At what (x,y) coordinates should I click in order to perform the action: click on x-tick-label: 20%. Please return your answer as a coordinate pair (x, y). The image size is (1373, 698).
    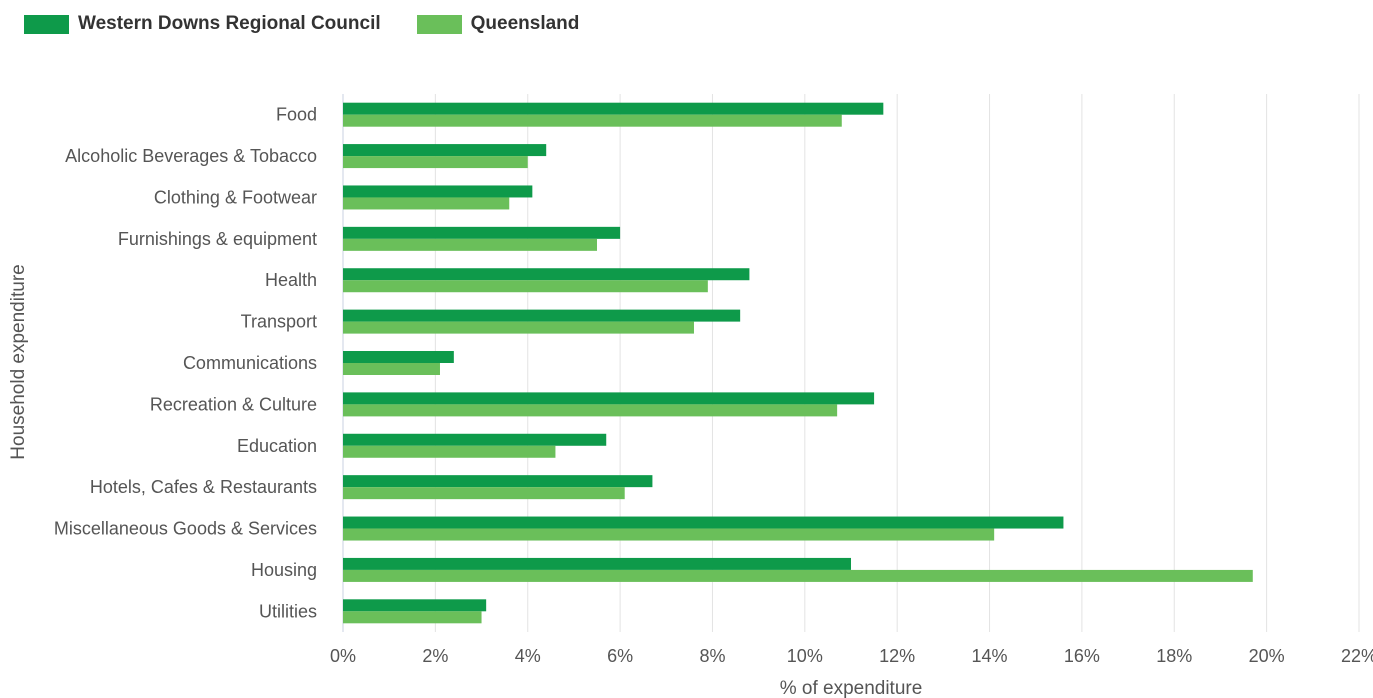
    Looking at the image, I should click on (1267, 656).